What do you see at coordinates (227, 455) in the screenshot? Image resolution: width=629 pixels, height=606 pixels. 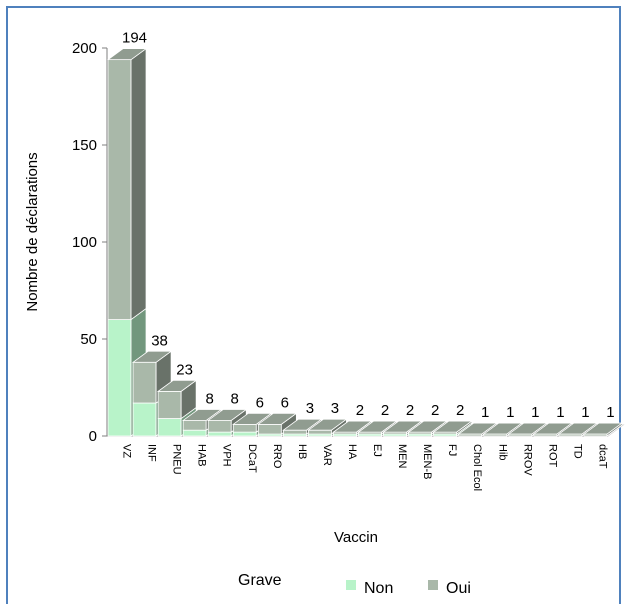 I see `x-tick-label: VPH` at bounding box center [227, 455].